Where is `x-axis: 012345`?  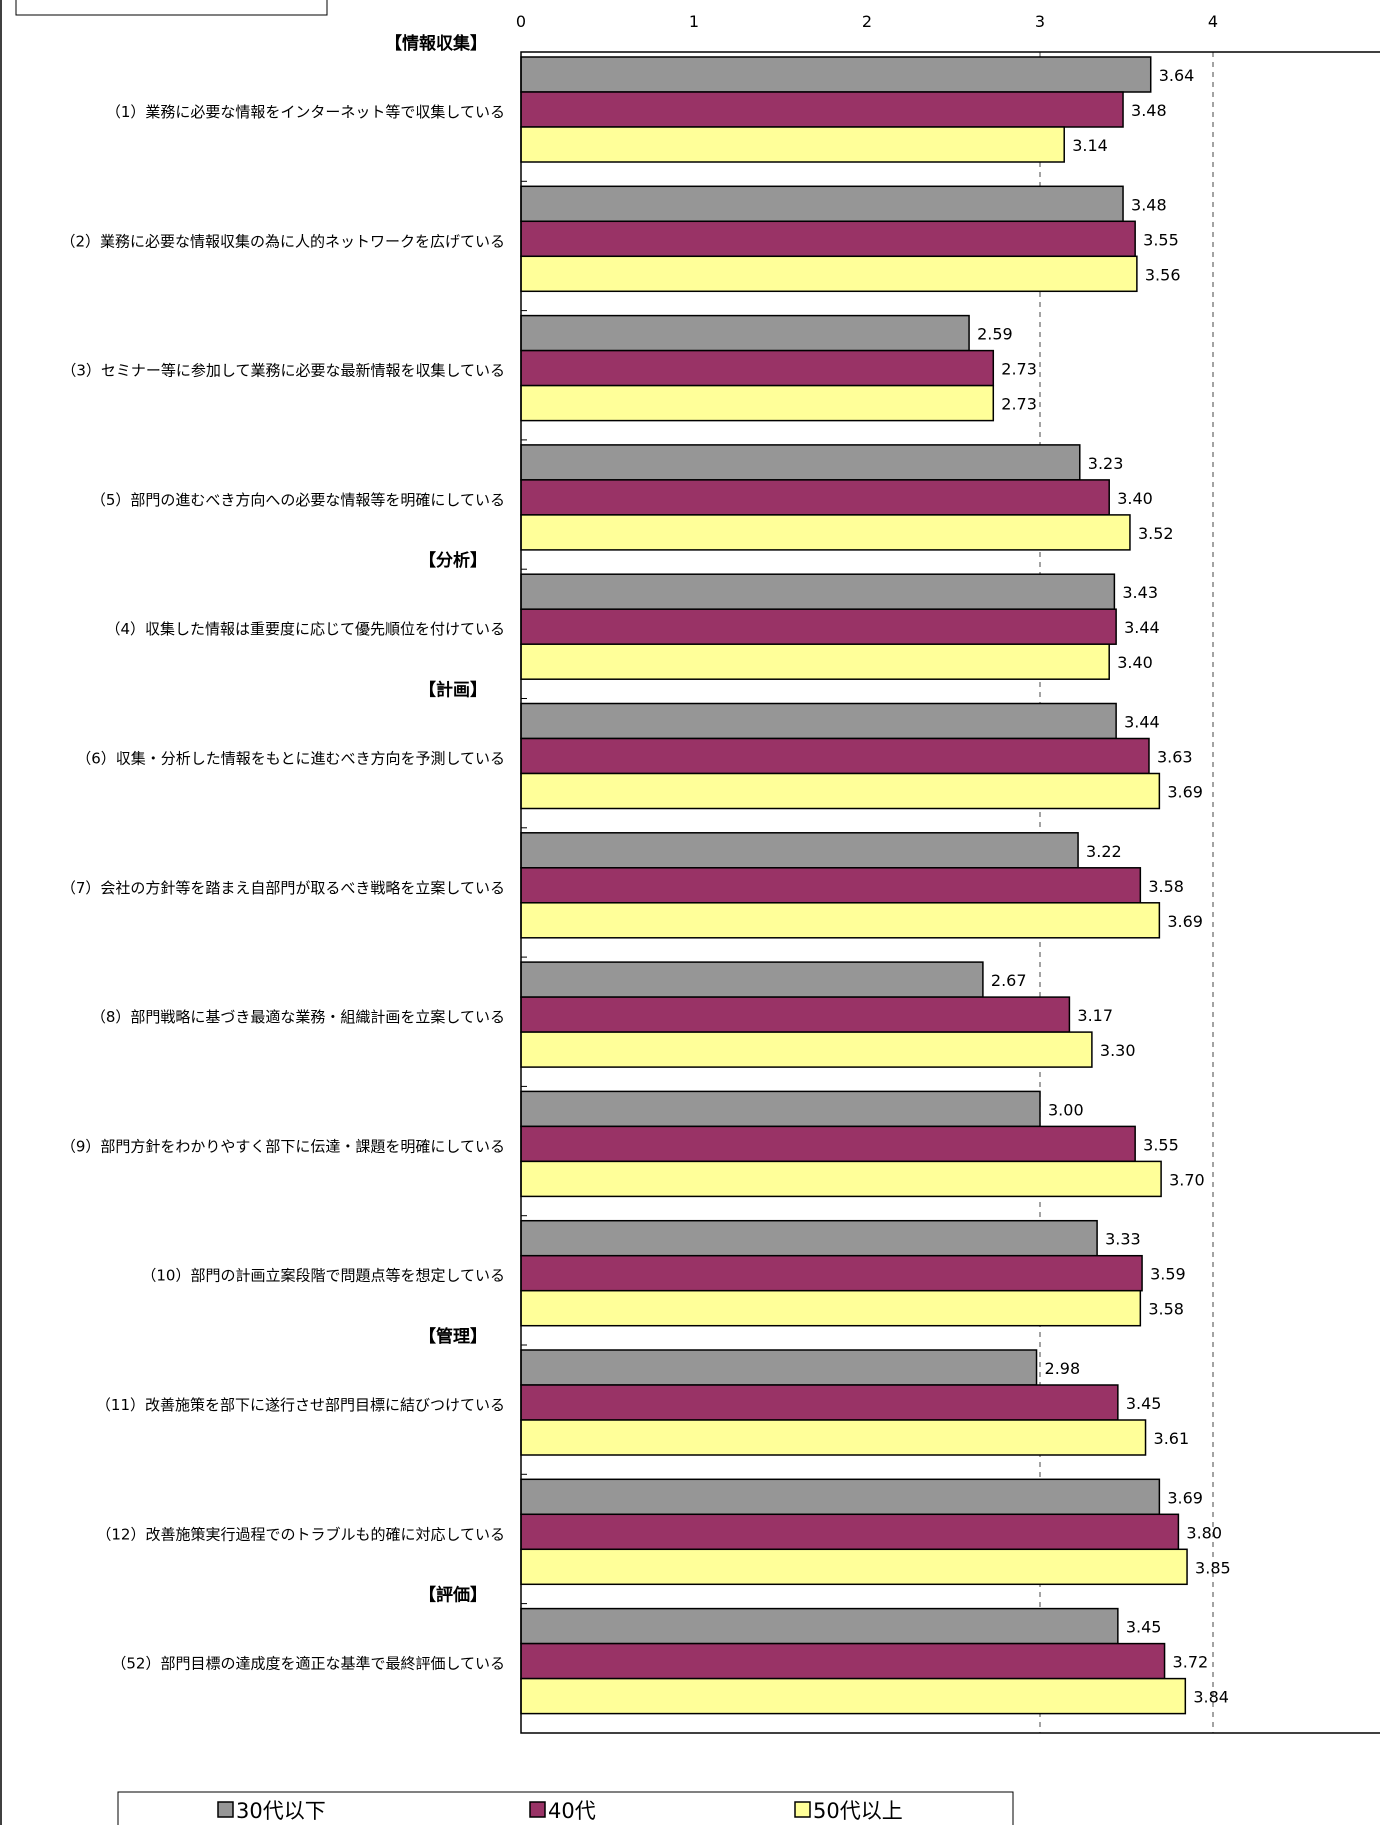
x-axis: 012345 is located at coordinates (867, 21).